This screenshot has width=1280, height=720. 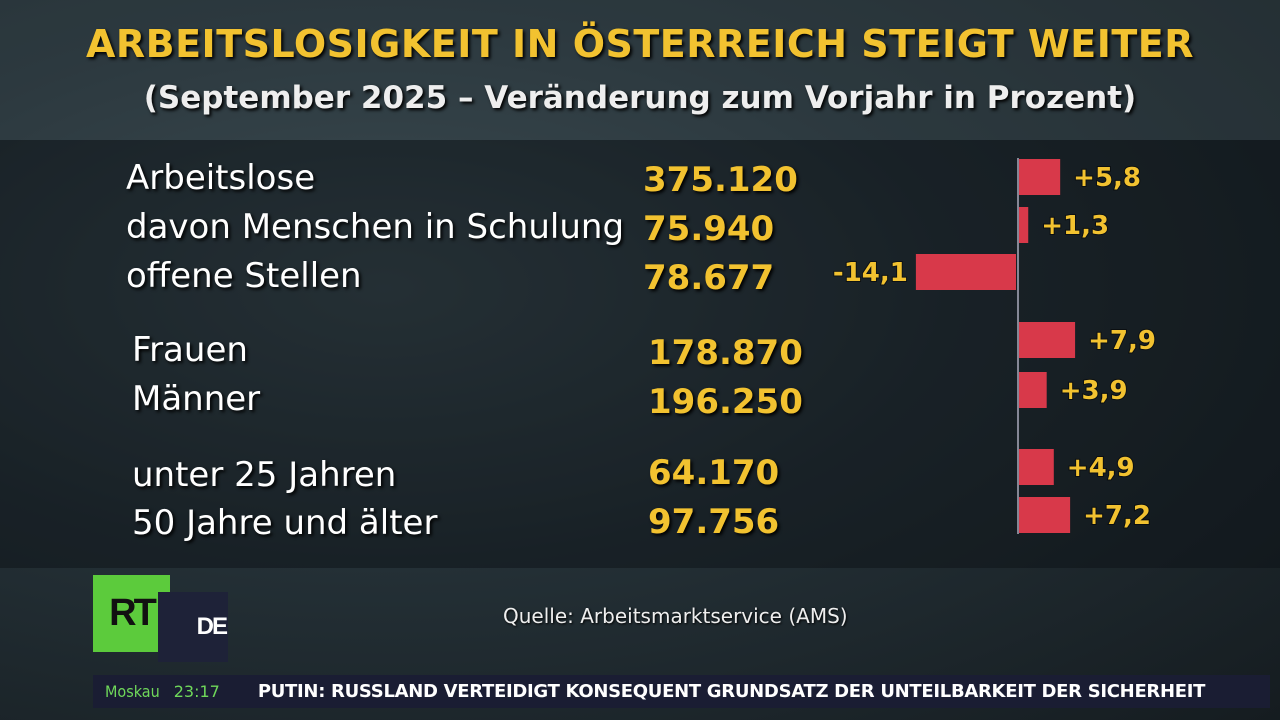 I want to click on de-logo: DE, so click(x=193, y=627).